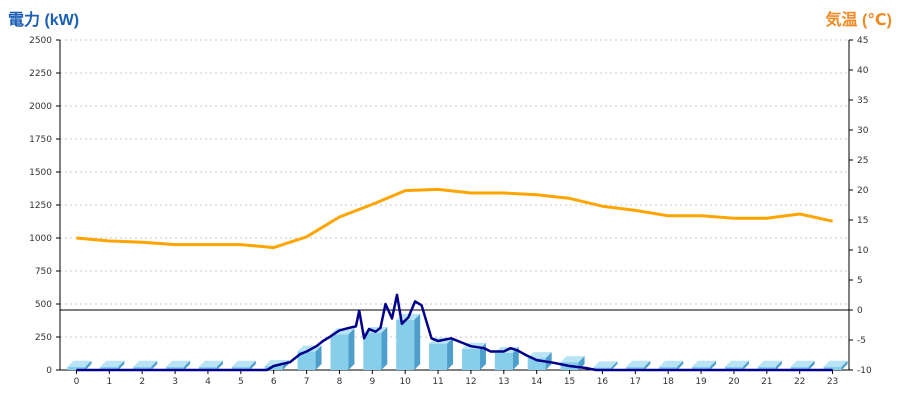  I want to click on left-tick-label: 1500, so click(40, 173).